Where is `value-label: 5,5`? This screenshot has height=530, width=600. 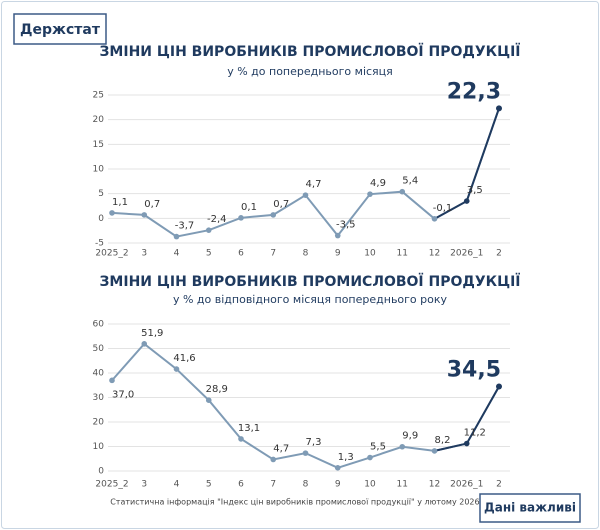
value-label: 5,5 is located at coordinates (378, 447).